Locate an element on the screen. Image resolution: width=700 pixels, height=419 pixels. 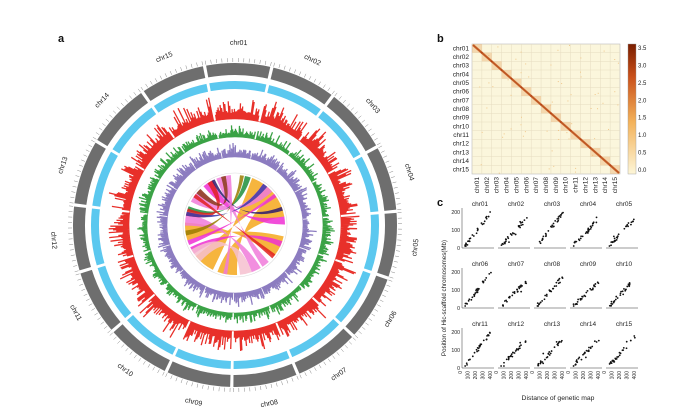
heatmap-row-label: chr07 is located at coordinates (461, 100).